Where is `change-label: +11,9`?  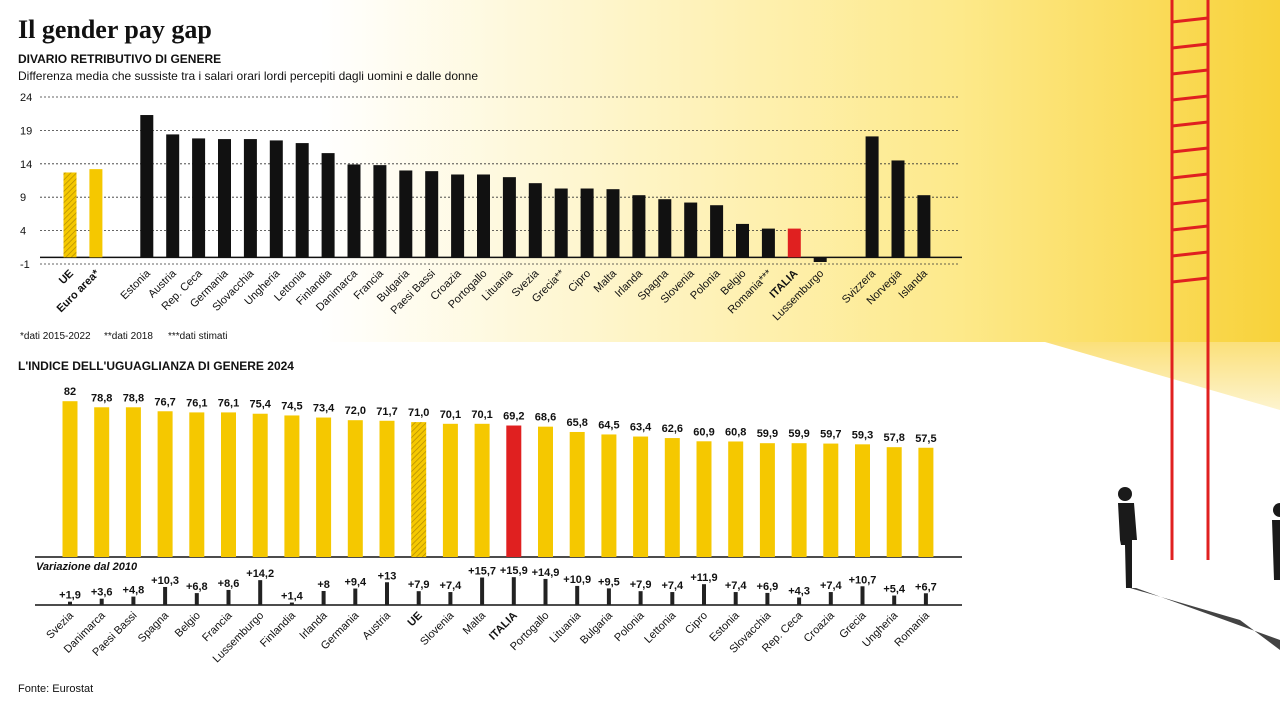
change-label: +11,9 is located at coordinates (703, 578).